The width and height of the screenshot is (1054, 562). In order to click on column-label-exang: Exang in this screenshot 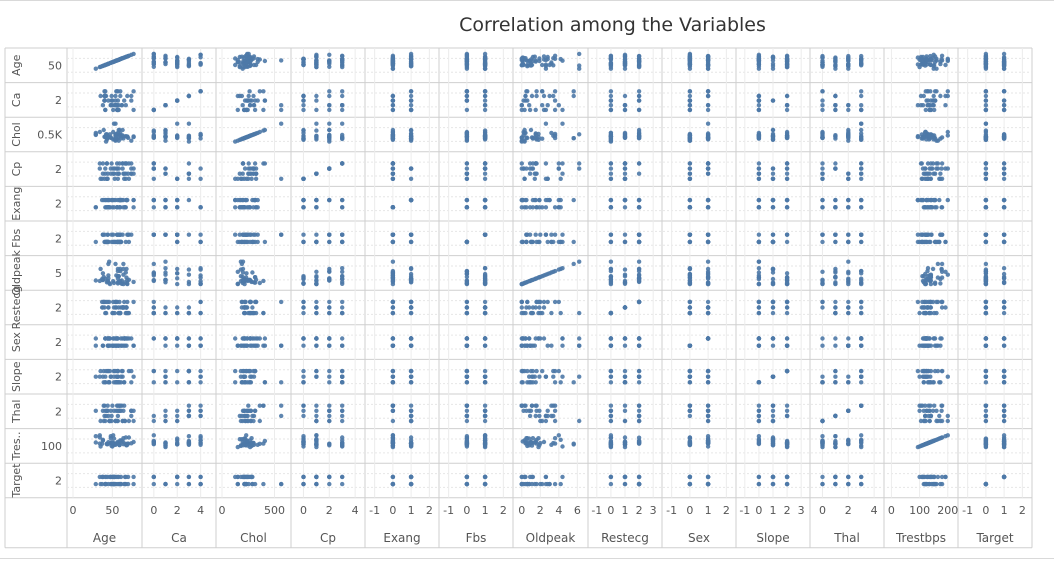, I will do `click(401, 538)`.